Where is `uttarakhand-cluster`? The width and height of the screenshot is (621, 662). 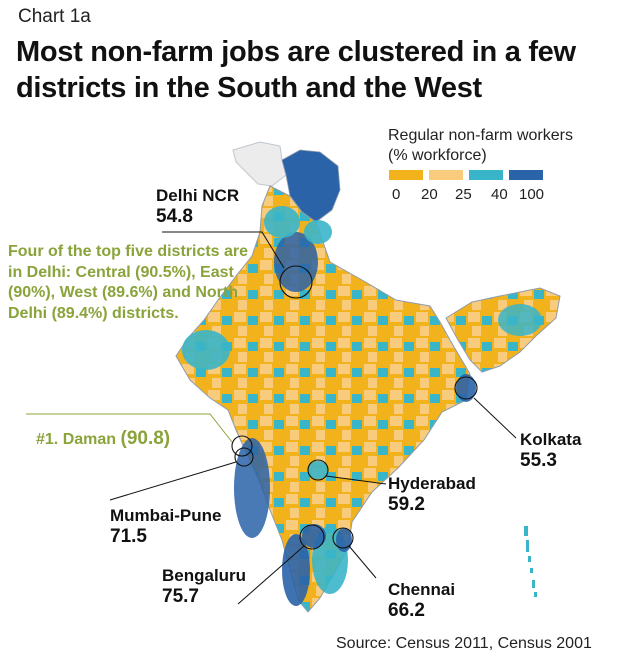 uttarakhand-cluster is located at coordinates (318, 232).